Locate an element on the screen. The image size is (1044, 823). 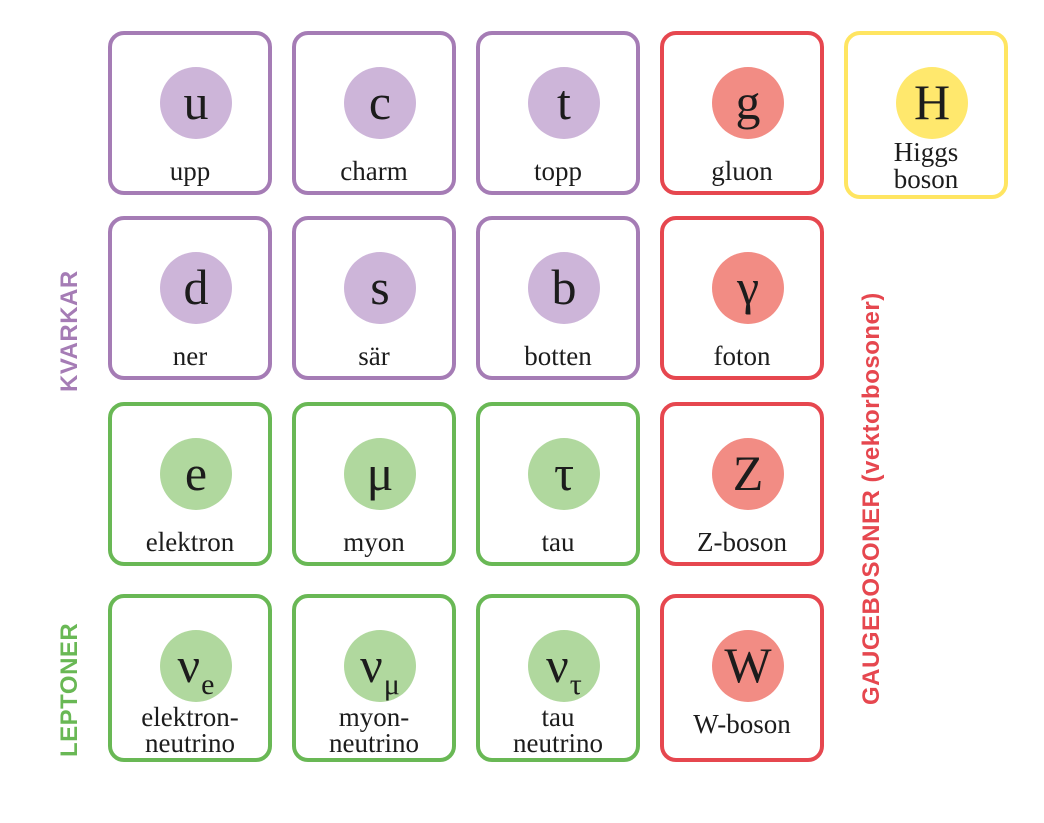
bottom-quark-badge: b is located at coordinates (564, 288).